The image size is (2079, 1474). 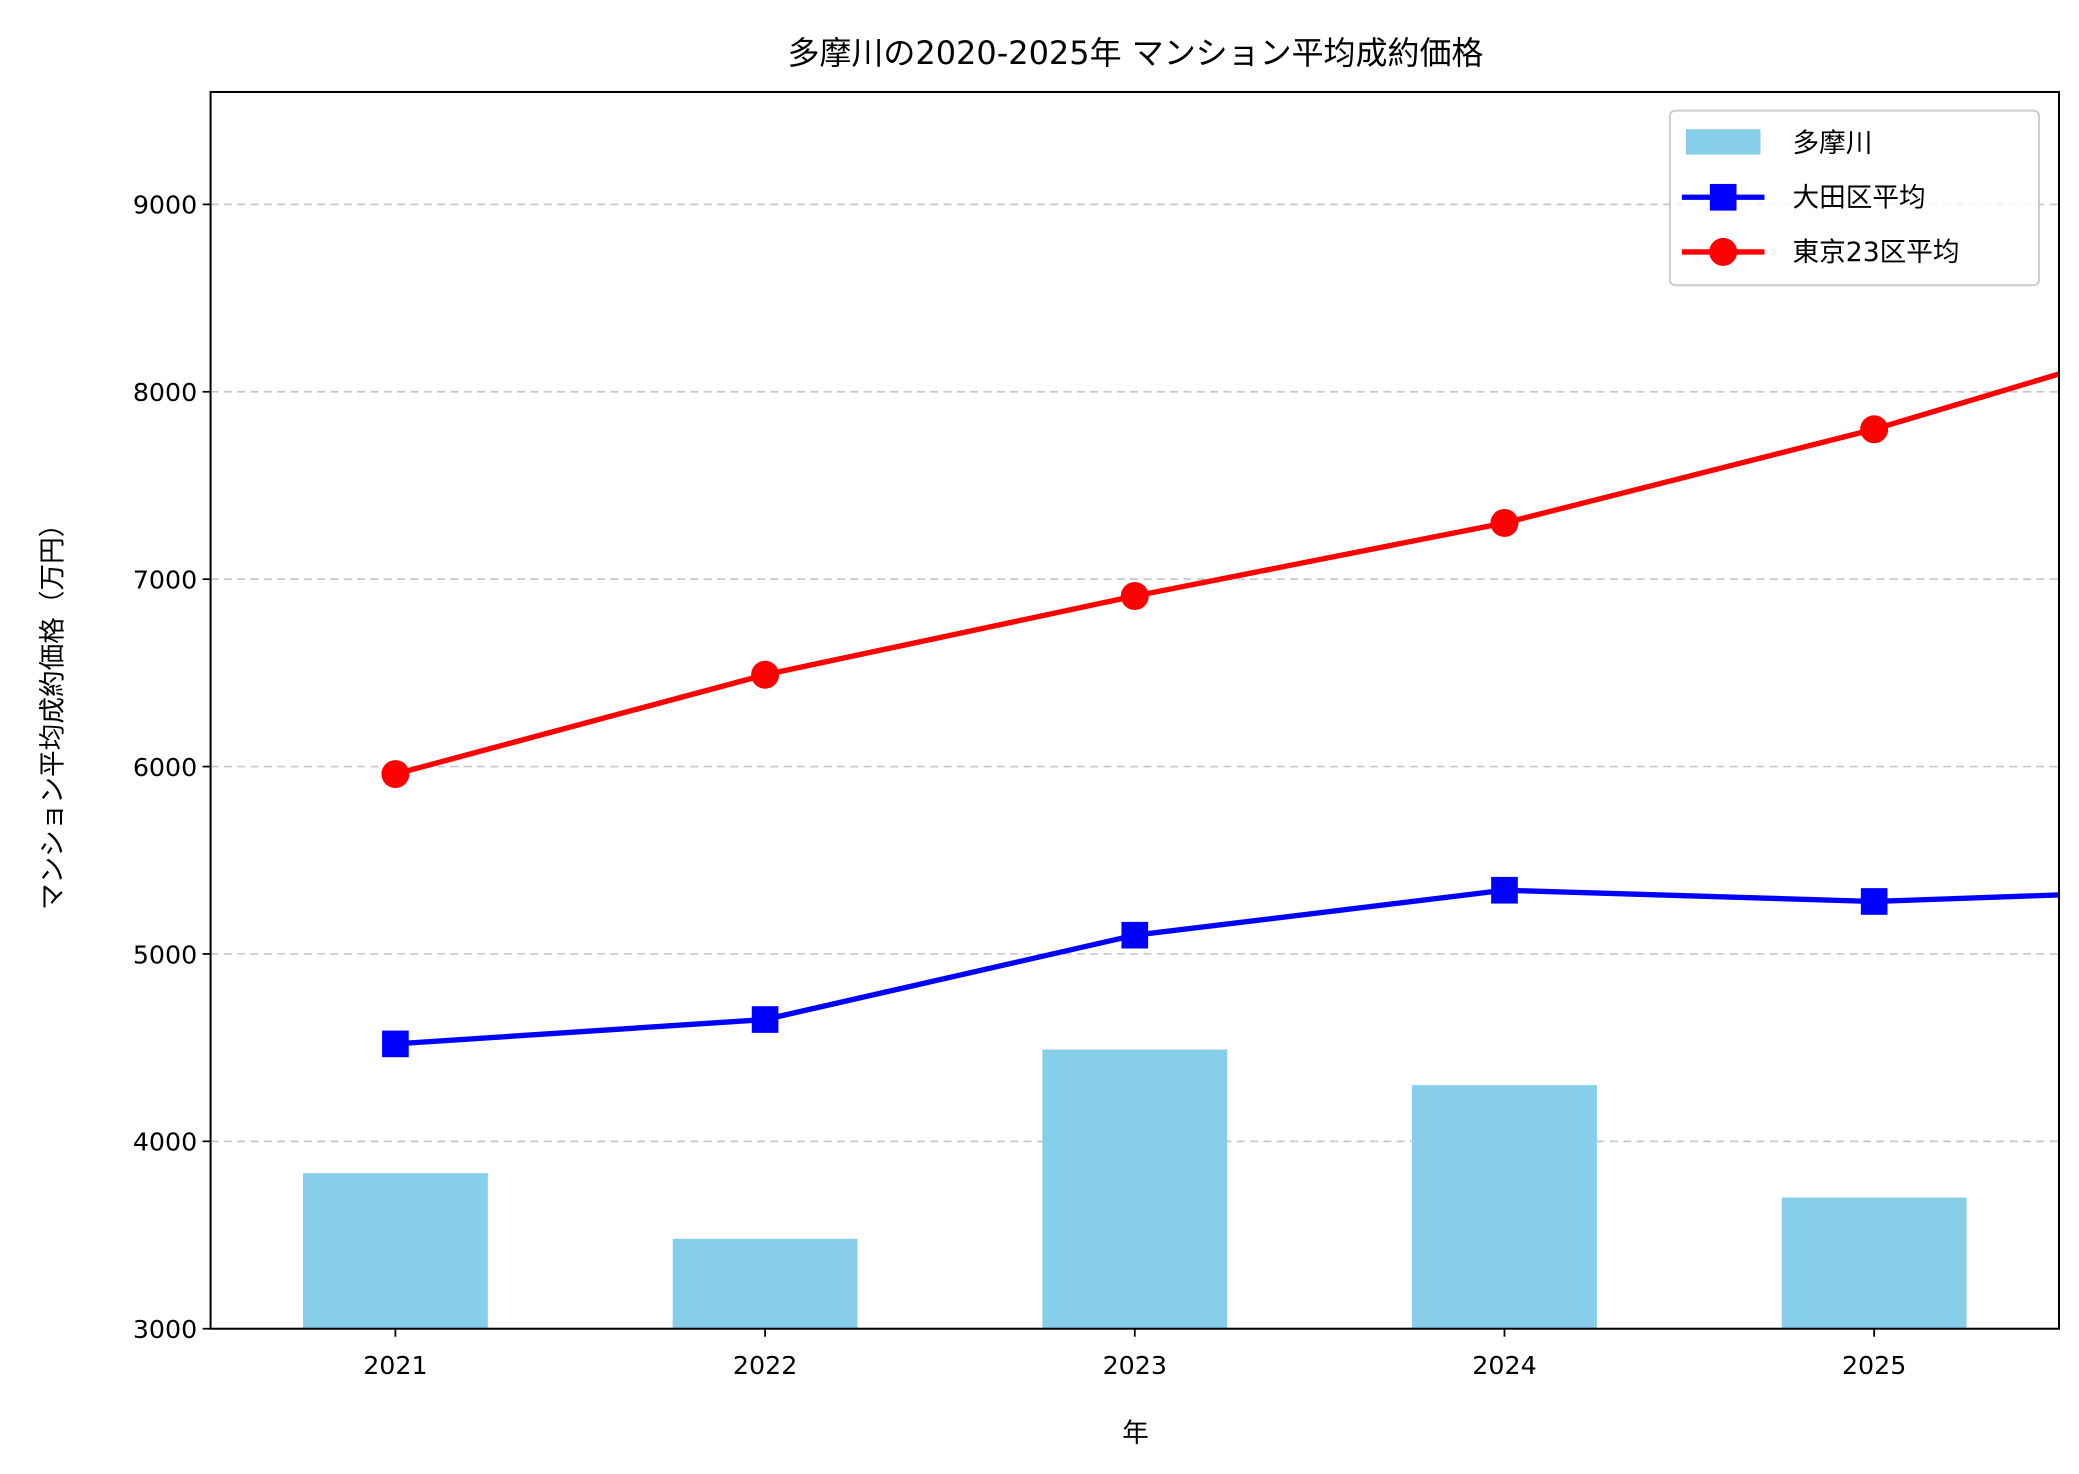 What do you see at coordinates (165, 580) in the screenshot?
I see `y-tick-label: 7000` at bounding box center [165, 580].